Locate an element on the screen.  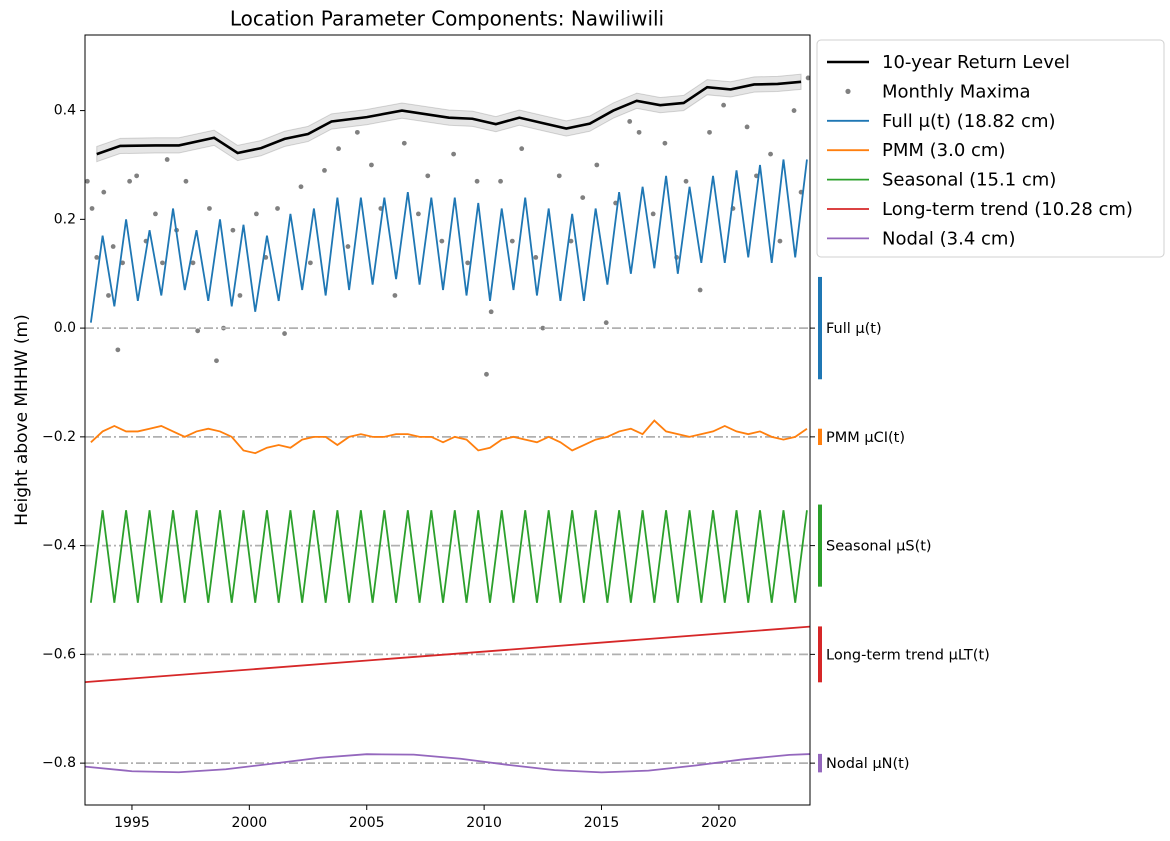
y-tick-label: 0.4 is located at coordinates (65, 111).